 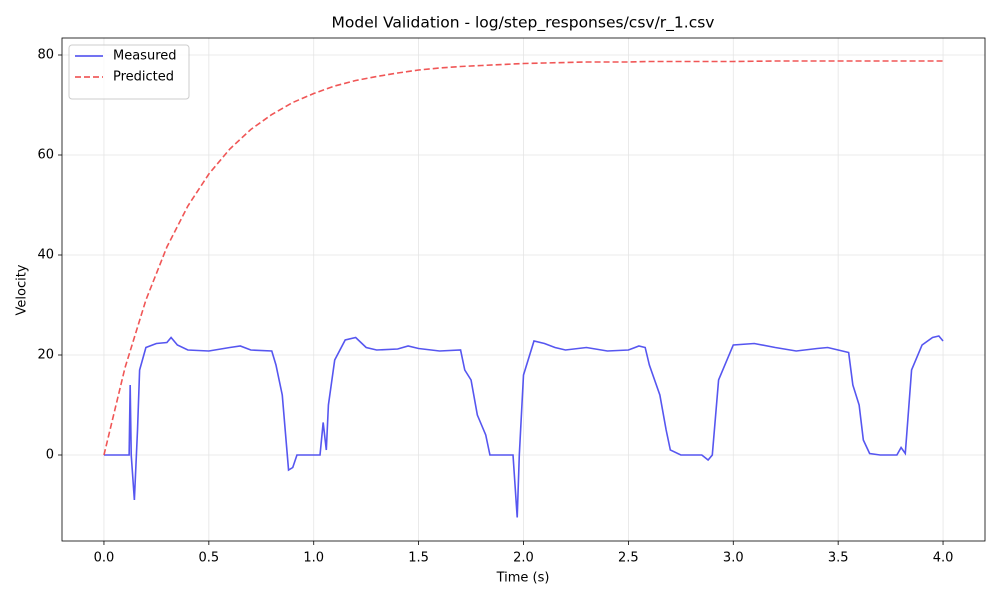 I want to click on x-tick-label: 4.0, so click(x=943, y=558).